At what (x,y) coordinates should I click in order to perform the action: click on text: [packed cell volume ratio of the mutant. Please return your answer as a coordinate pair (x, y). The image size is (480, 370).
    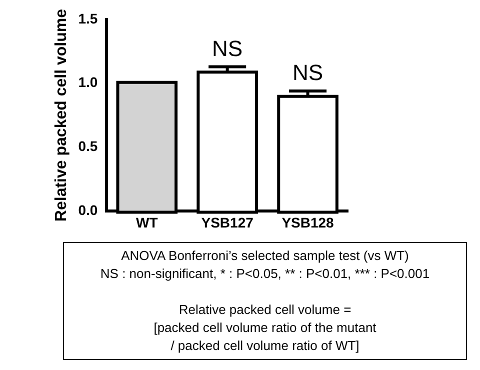
    Looking at the image, I should click on (265, 328).